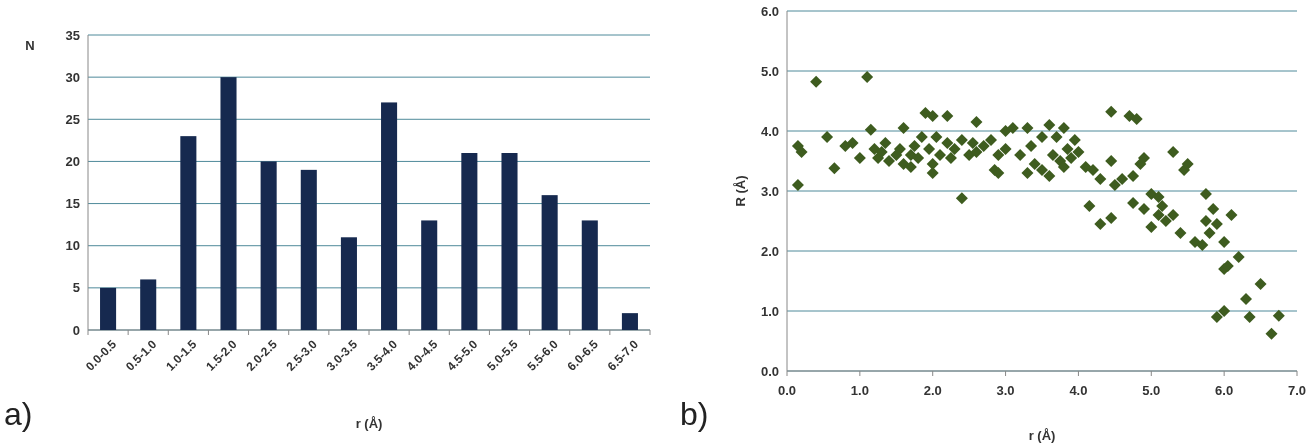 The height and width of the screenshot is (448, 1314). I want to click on x-tick-label: 0.0, so click(787, 390).